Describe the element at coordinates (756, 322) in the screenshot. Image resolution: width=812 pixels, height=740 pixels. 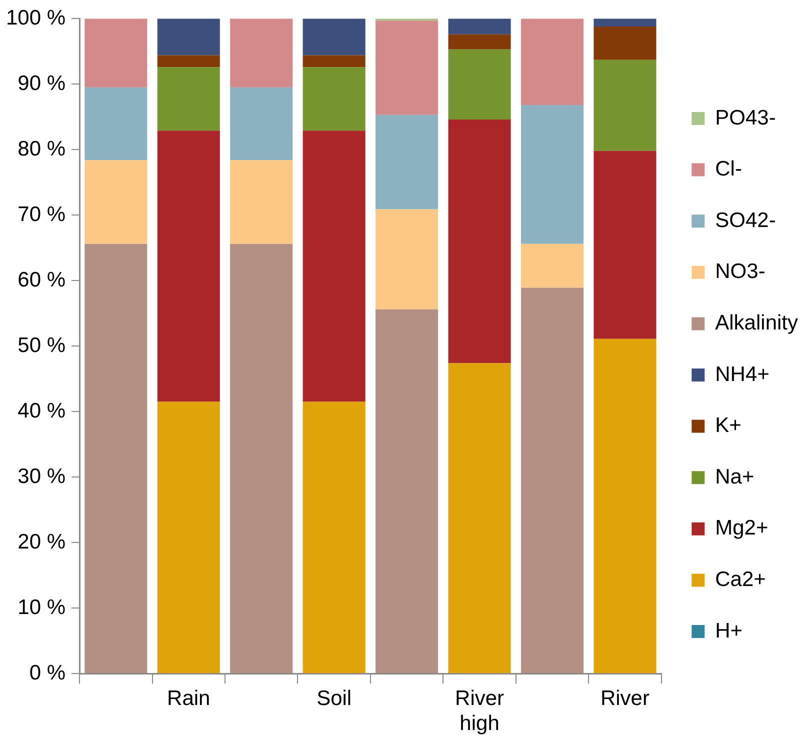
I see `legend-label: Alkalinity` at that location.